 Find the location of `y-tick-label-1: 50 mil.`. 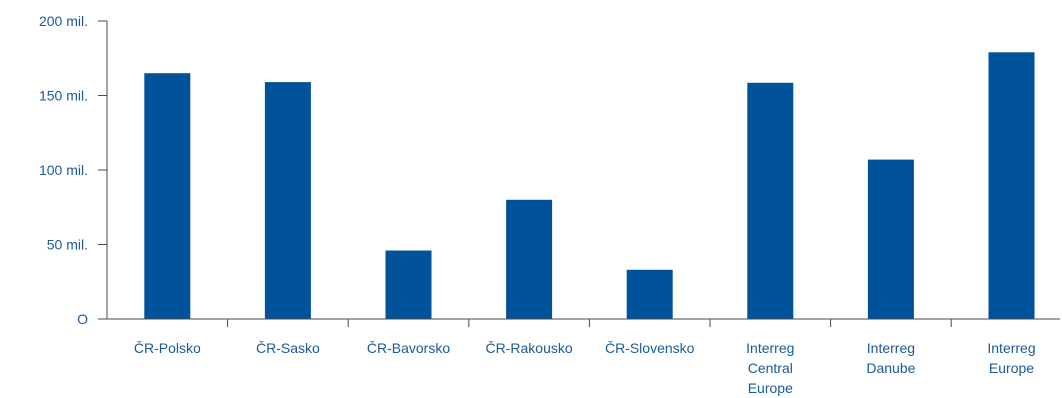

y-tick-label-1: 50 mil. is located at coordinates (67, 245).